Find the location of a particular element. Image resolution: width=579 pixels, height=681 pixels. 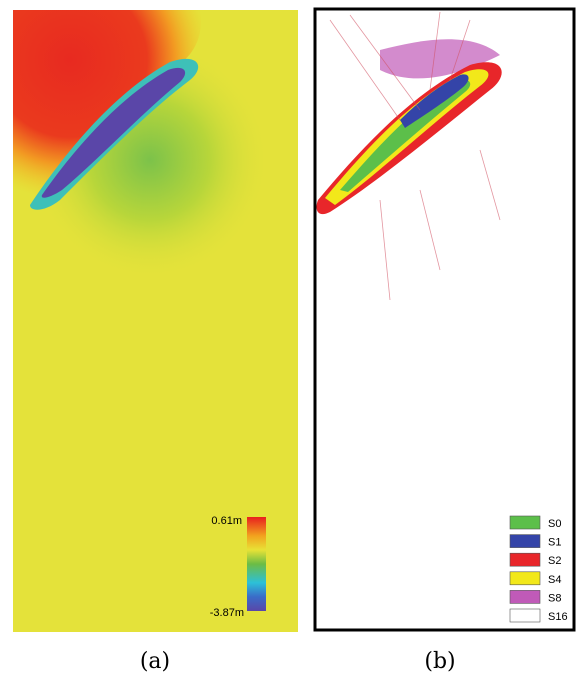

colorbar-max: 0.61m is located at coordinates (226, 521).